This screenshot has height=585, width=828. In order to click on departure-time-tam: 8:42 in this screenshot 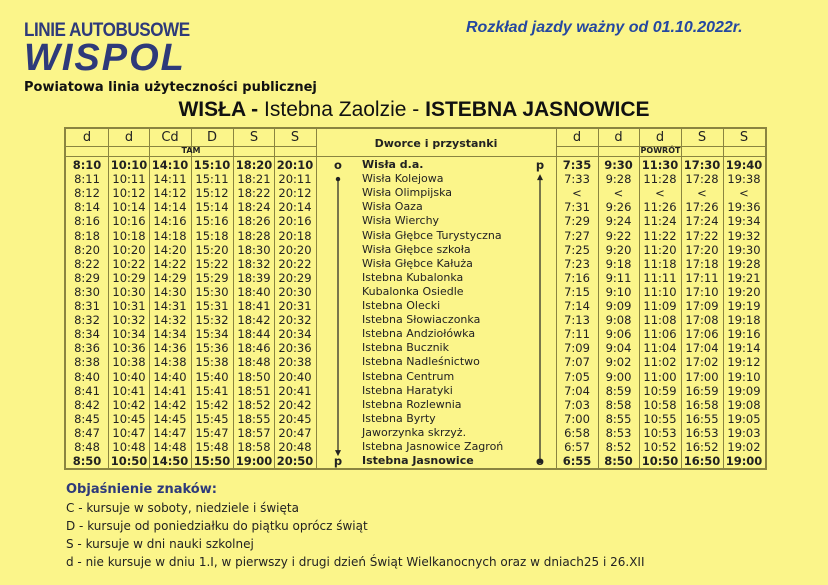, I will do `click(87, 404)`.